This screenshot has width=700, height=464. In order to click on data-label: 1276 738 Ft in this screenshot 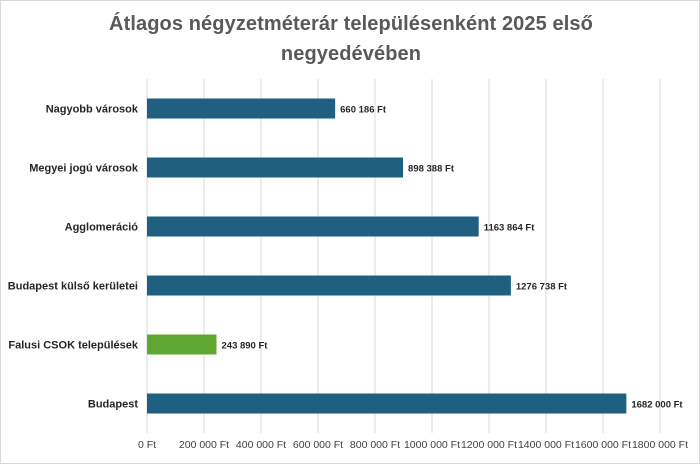, I will do `click(542, 287)`.